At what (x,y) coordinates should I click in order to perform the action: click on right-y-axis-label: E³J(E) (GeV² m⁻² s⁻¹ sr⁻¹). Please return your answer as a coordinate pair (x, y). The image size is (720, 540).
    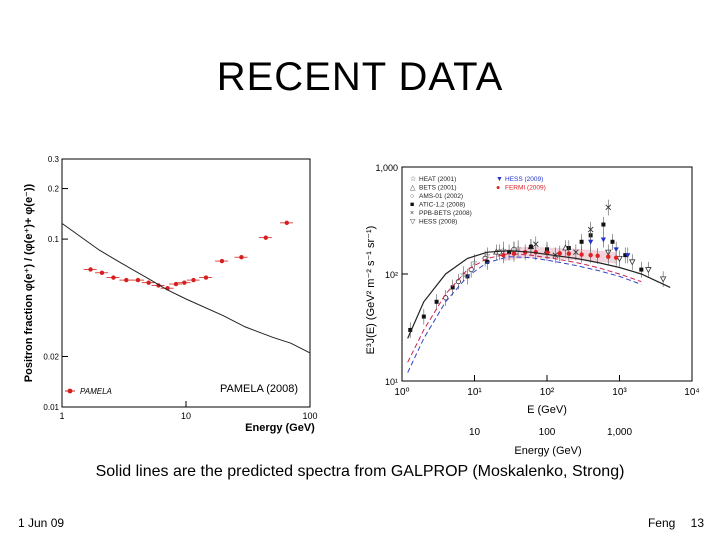
    Looking at the image, I should click on (371, 290).